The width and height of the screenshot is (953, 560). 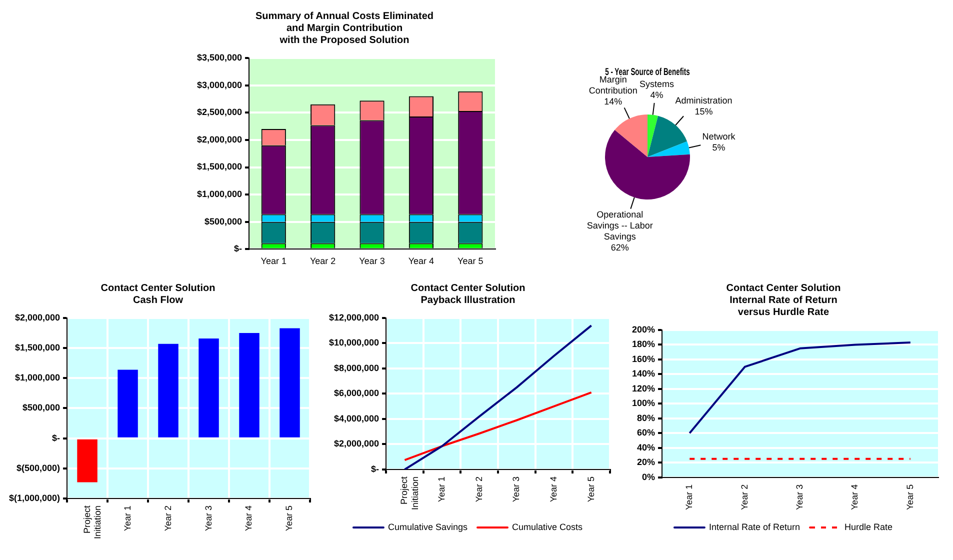 What do you see at coordinates (38, 467) in the screenshot?
I see `y-tick-label: $(500,000)` at bounding box center [38, 467].